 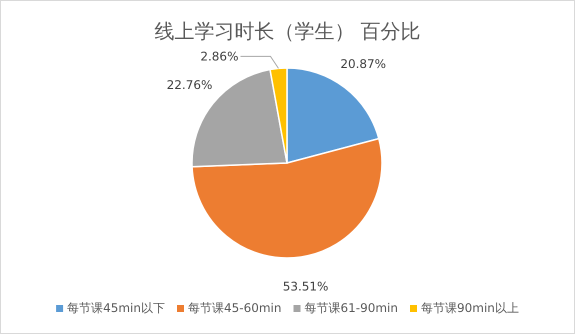 I want to click on legend-label: 每节课90min以上, so click(x=470, y=308).